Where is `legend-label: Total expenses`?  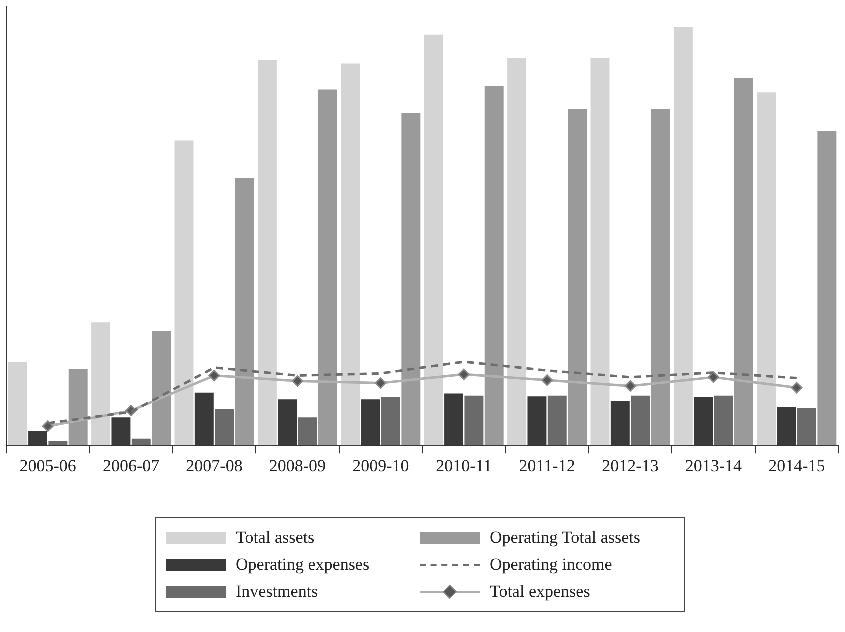 legend-label: Total expenses is located at coordinates (540, 592).